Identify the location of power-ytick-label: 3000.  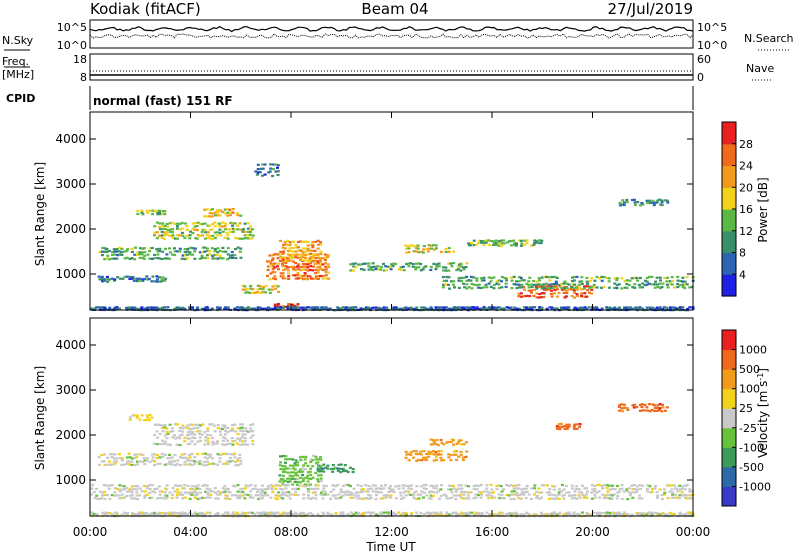
(70, 184).